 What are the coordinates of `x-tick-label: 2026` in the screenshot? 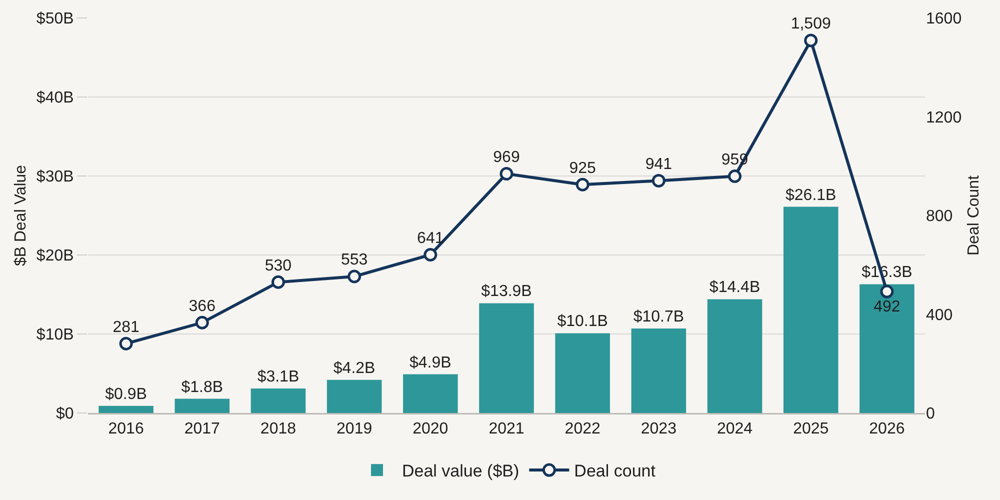 It's located at (887, 429).